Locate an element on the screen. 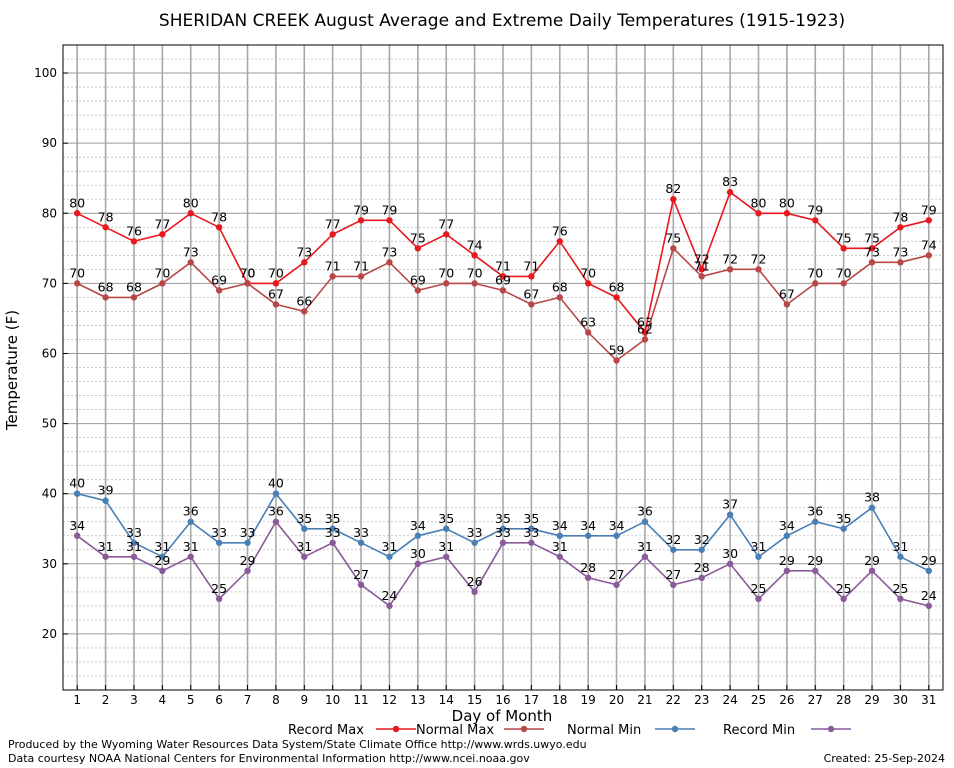 This screenshot has height=768, width=954. data-label-record-max: 78 is located at coordinates (900, 216).